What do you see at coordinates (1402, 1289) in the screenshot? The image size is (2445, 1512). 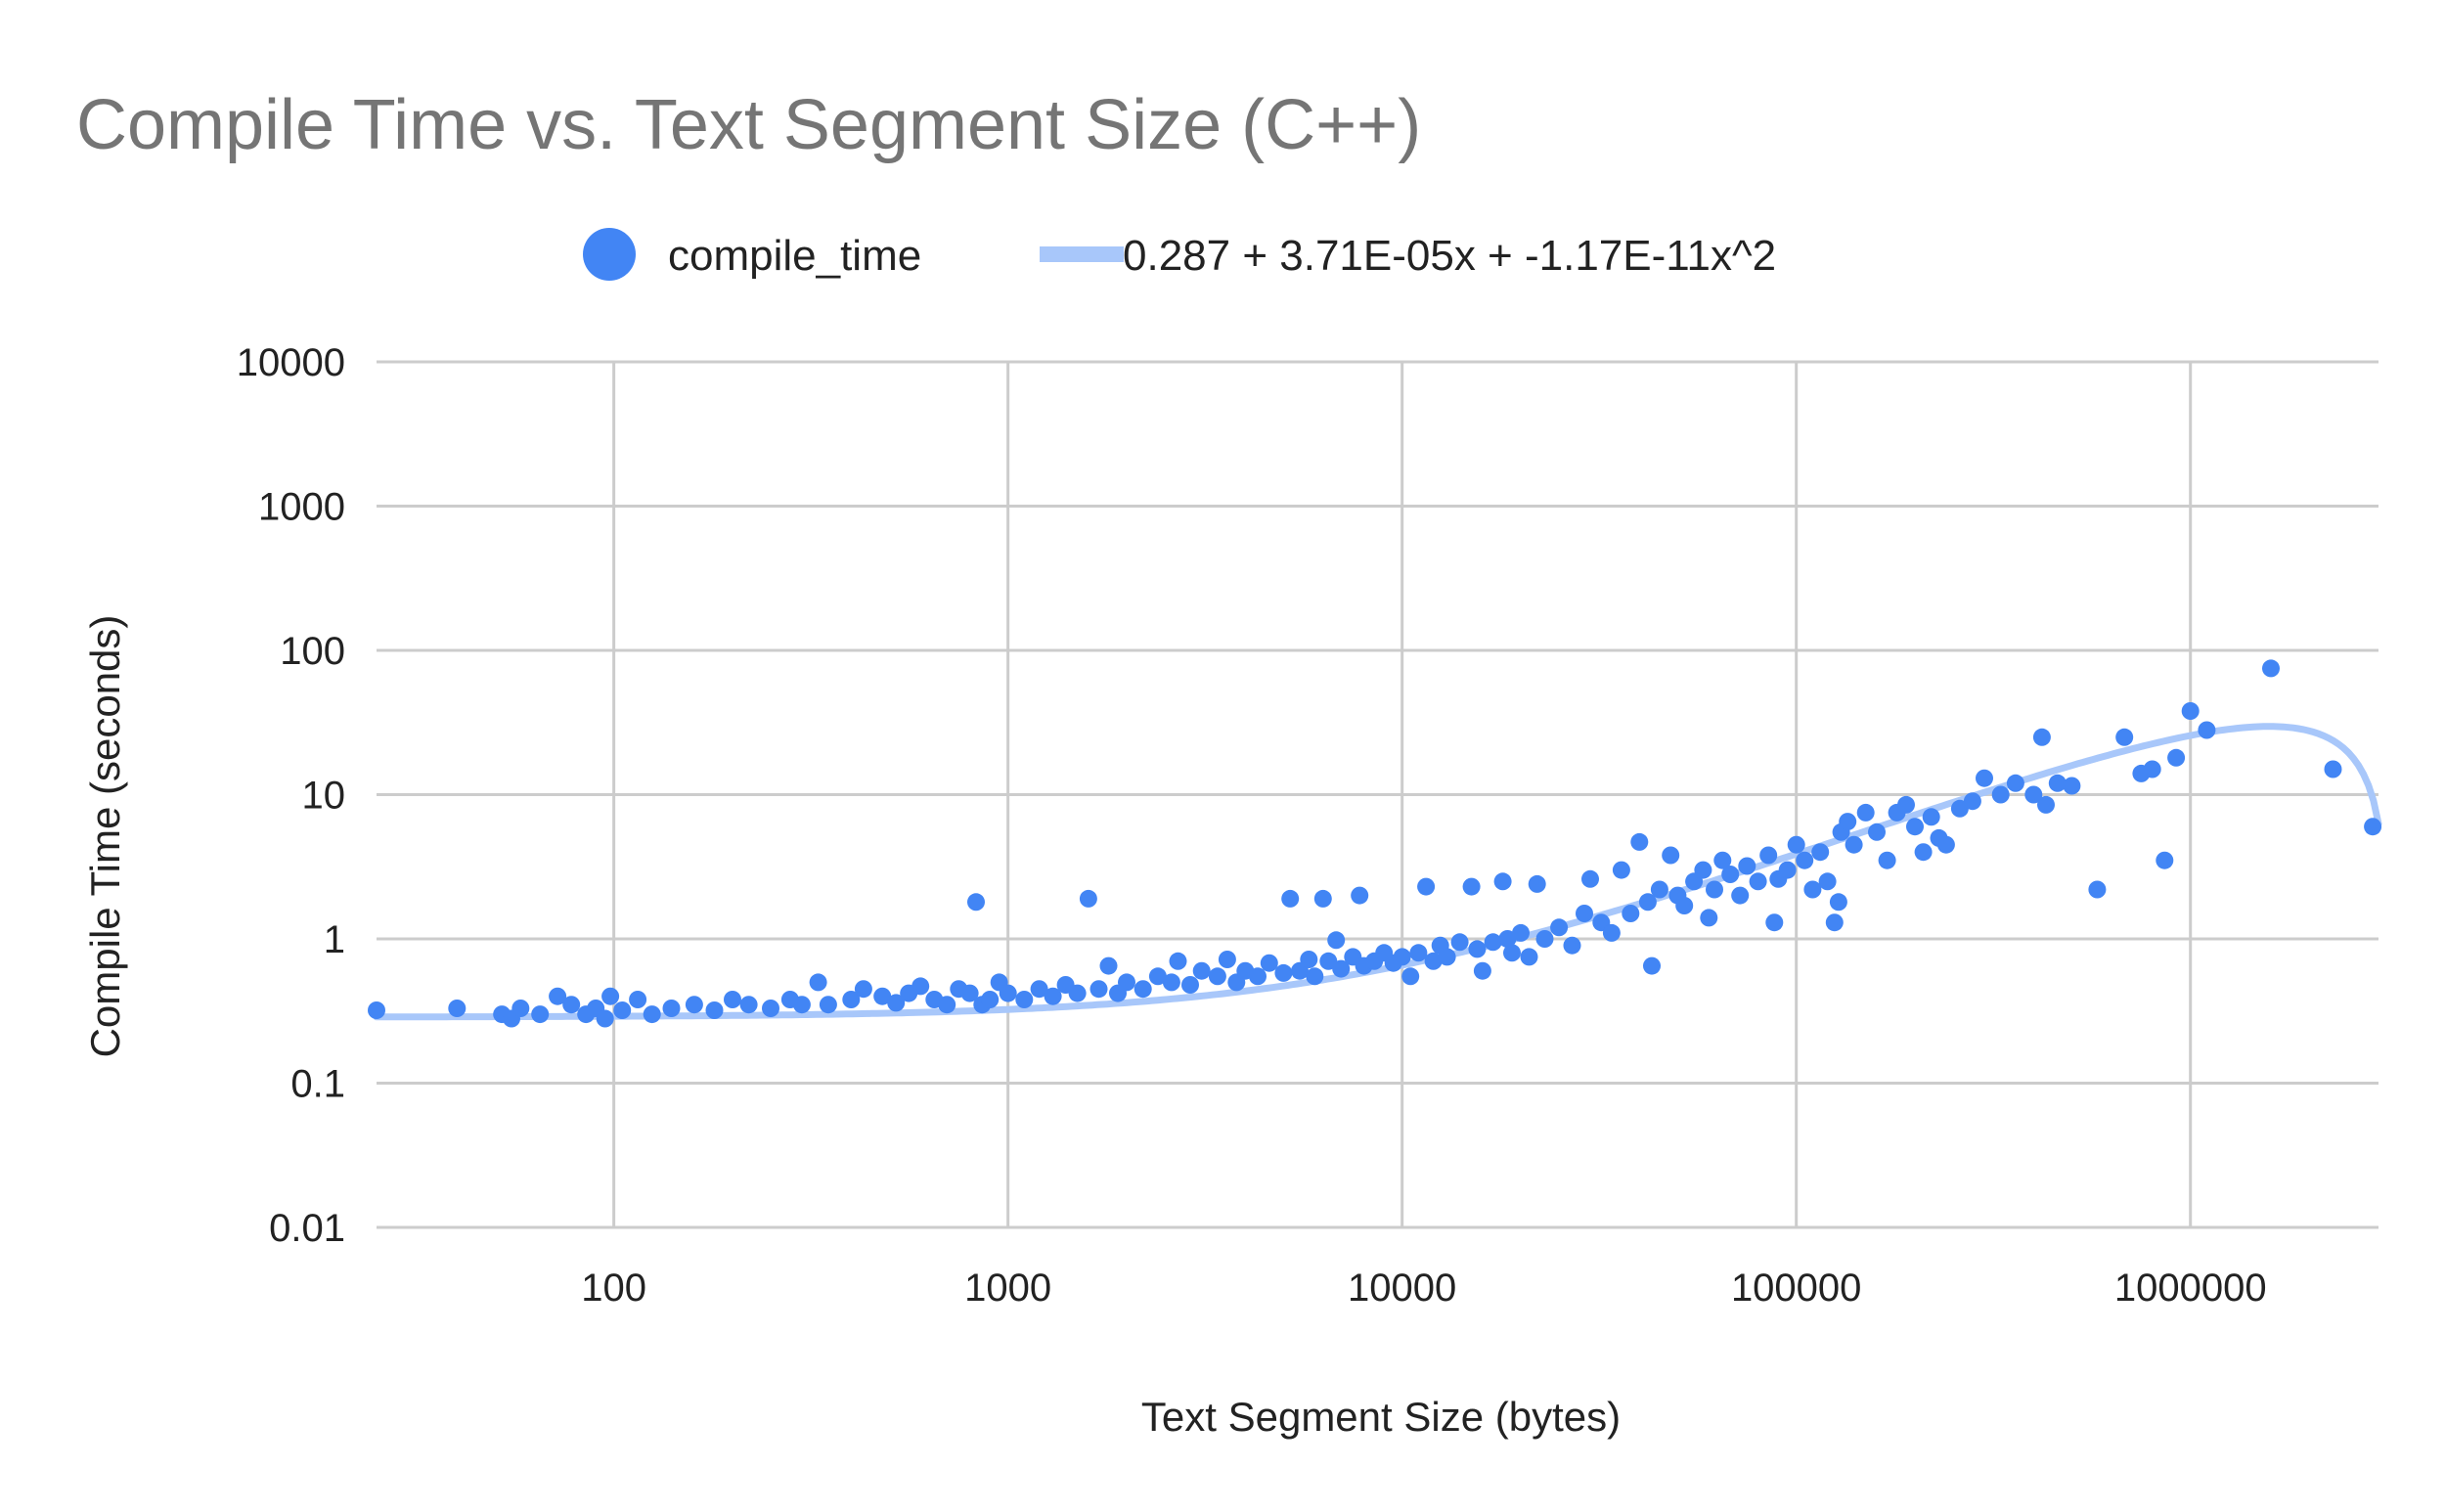 I see `x-tick-label: 10000` at bounding box center [1402, 1289].